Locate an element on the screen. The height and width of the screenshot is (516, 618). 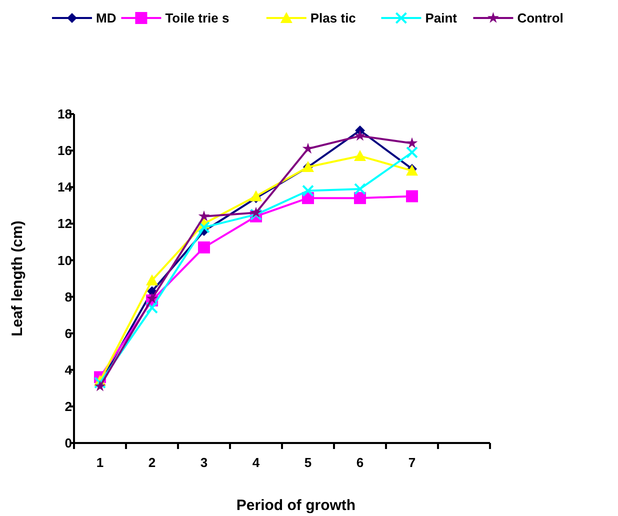
legend-label: Toile trie s is located at coordinates (197, 18).